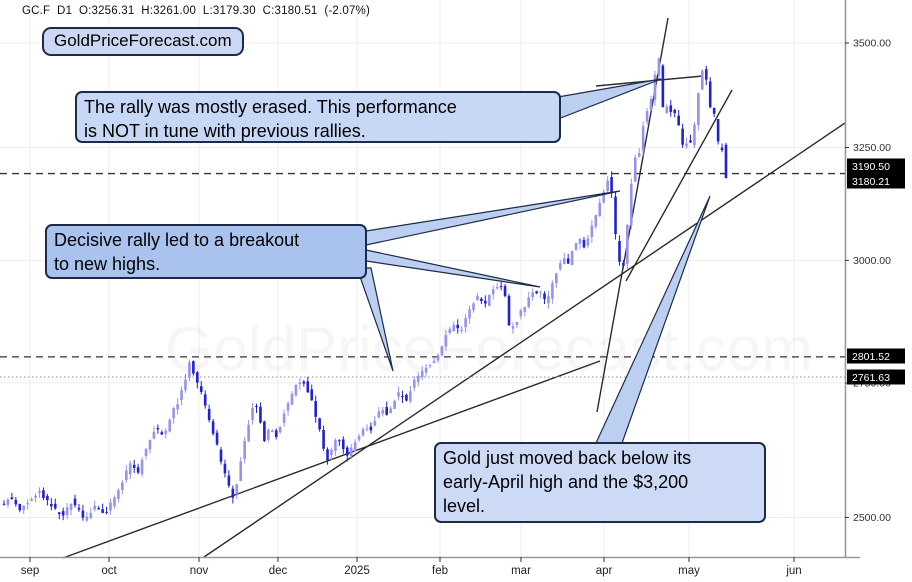 Image resolution: width=912 pixels, height=582 pixels. I want to click on y-tick-label: 3500.00, so click(872, 44).